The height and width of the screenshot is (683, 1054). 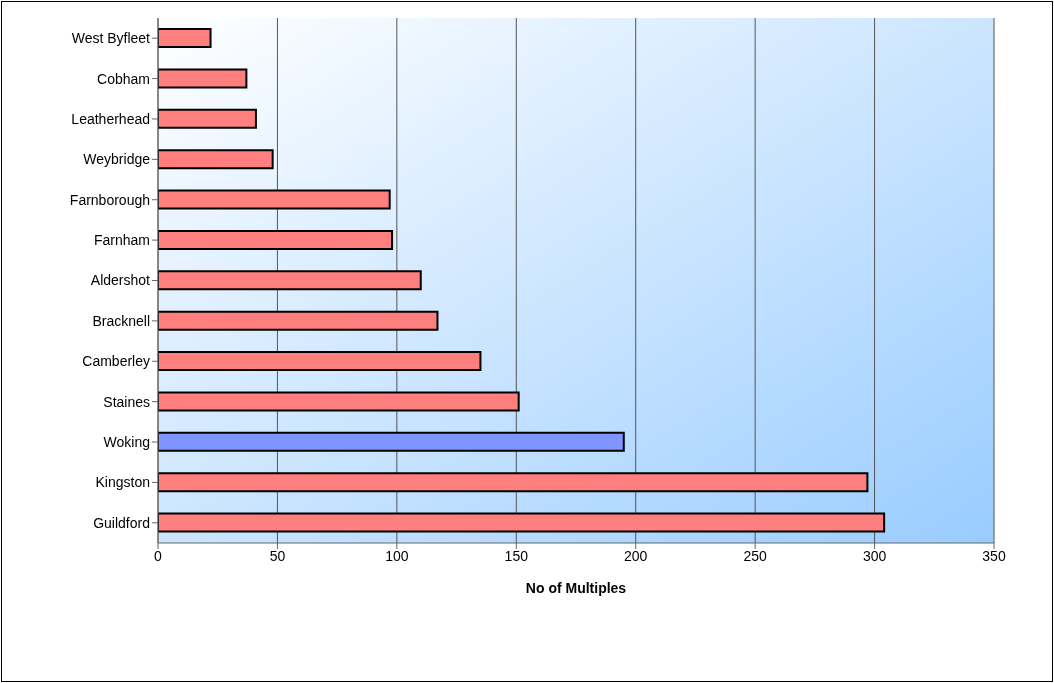 What do you see at coordinates (636, 555) in the screenshot?
I see `x-tick-label: 200` at bounding box center [636, 555].